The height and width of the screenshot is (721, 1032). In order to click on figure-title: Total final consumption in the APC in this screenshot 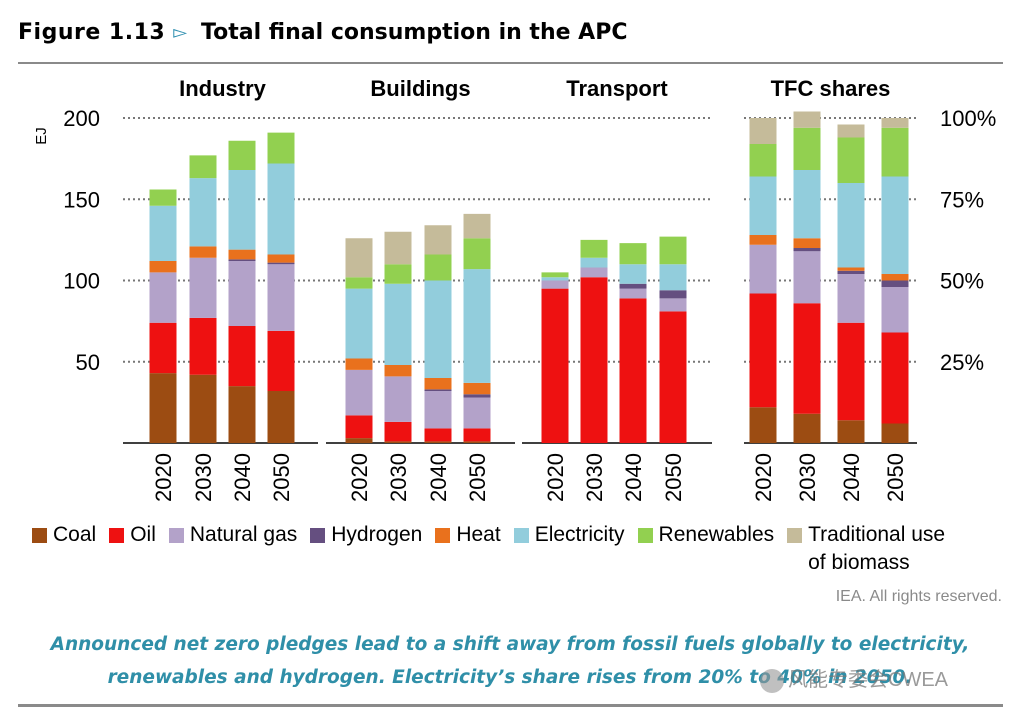, I will do `click(414, 32)`.